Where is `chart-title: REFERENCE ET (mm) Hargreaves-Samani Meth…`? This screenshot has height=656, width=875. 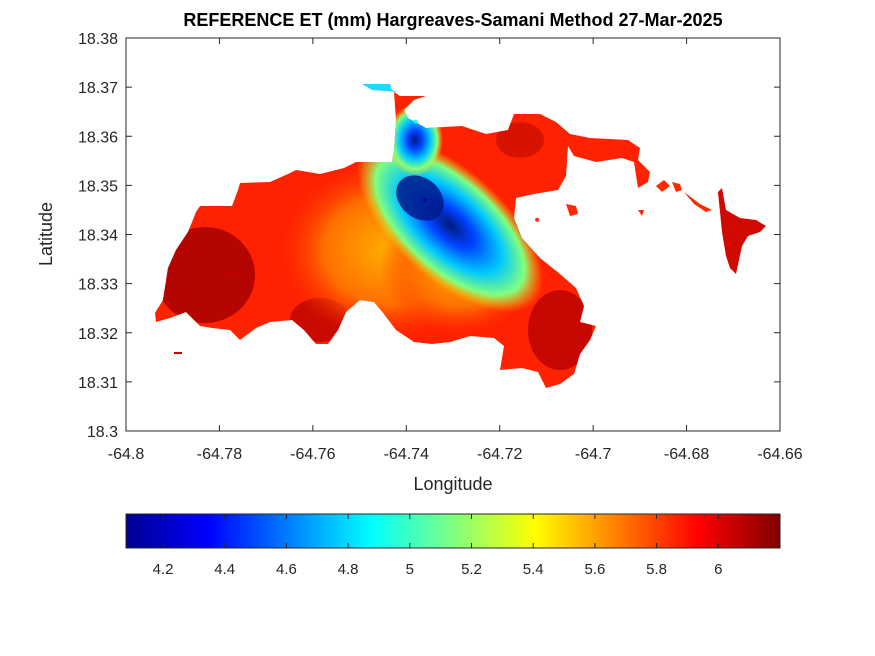
chart-title: REFERENCE ET (mm) Hargreaves-Samani Meth… is located at coordinates (452, 20).